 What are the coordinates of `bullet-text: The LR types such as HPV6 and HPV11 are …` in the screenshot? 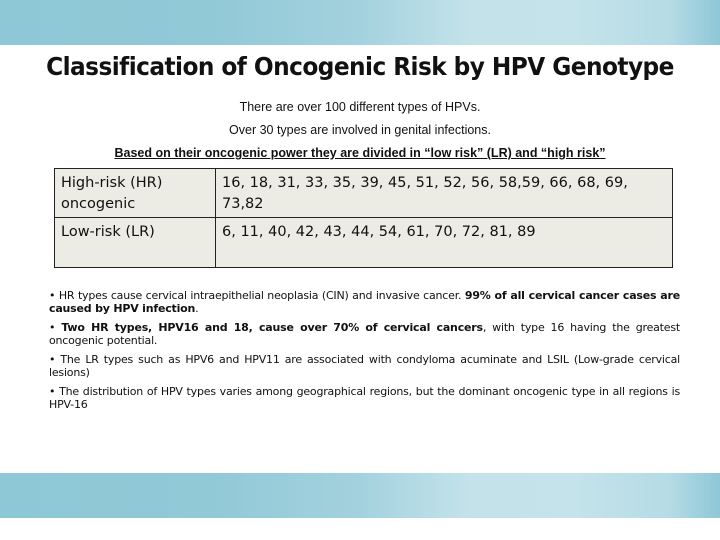 It's located at (364, 366).